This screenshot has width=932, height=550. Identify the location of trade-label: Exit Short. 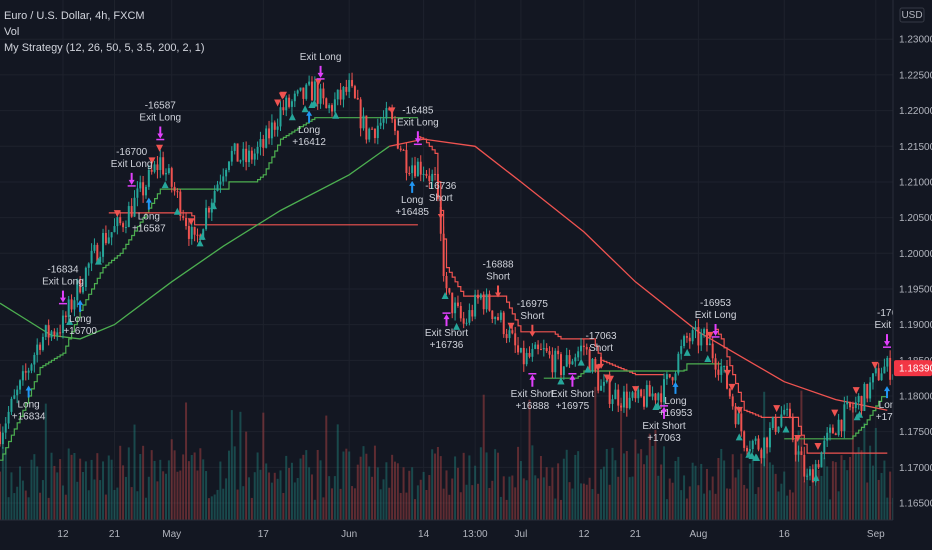
(573, 394).